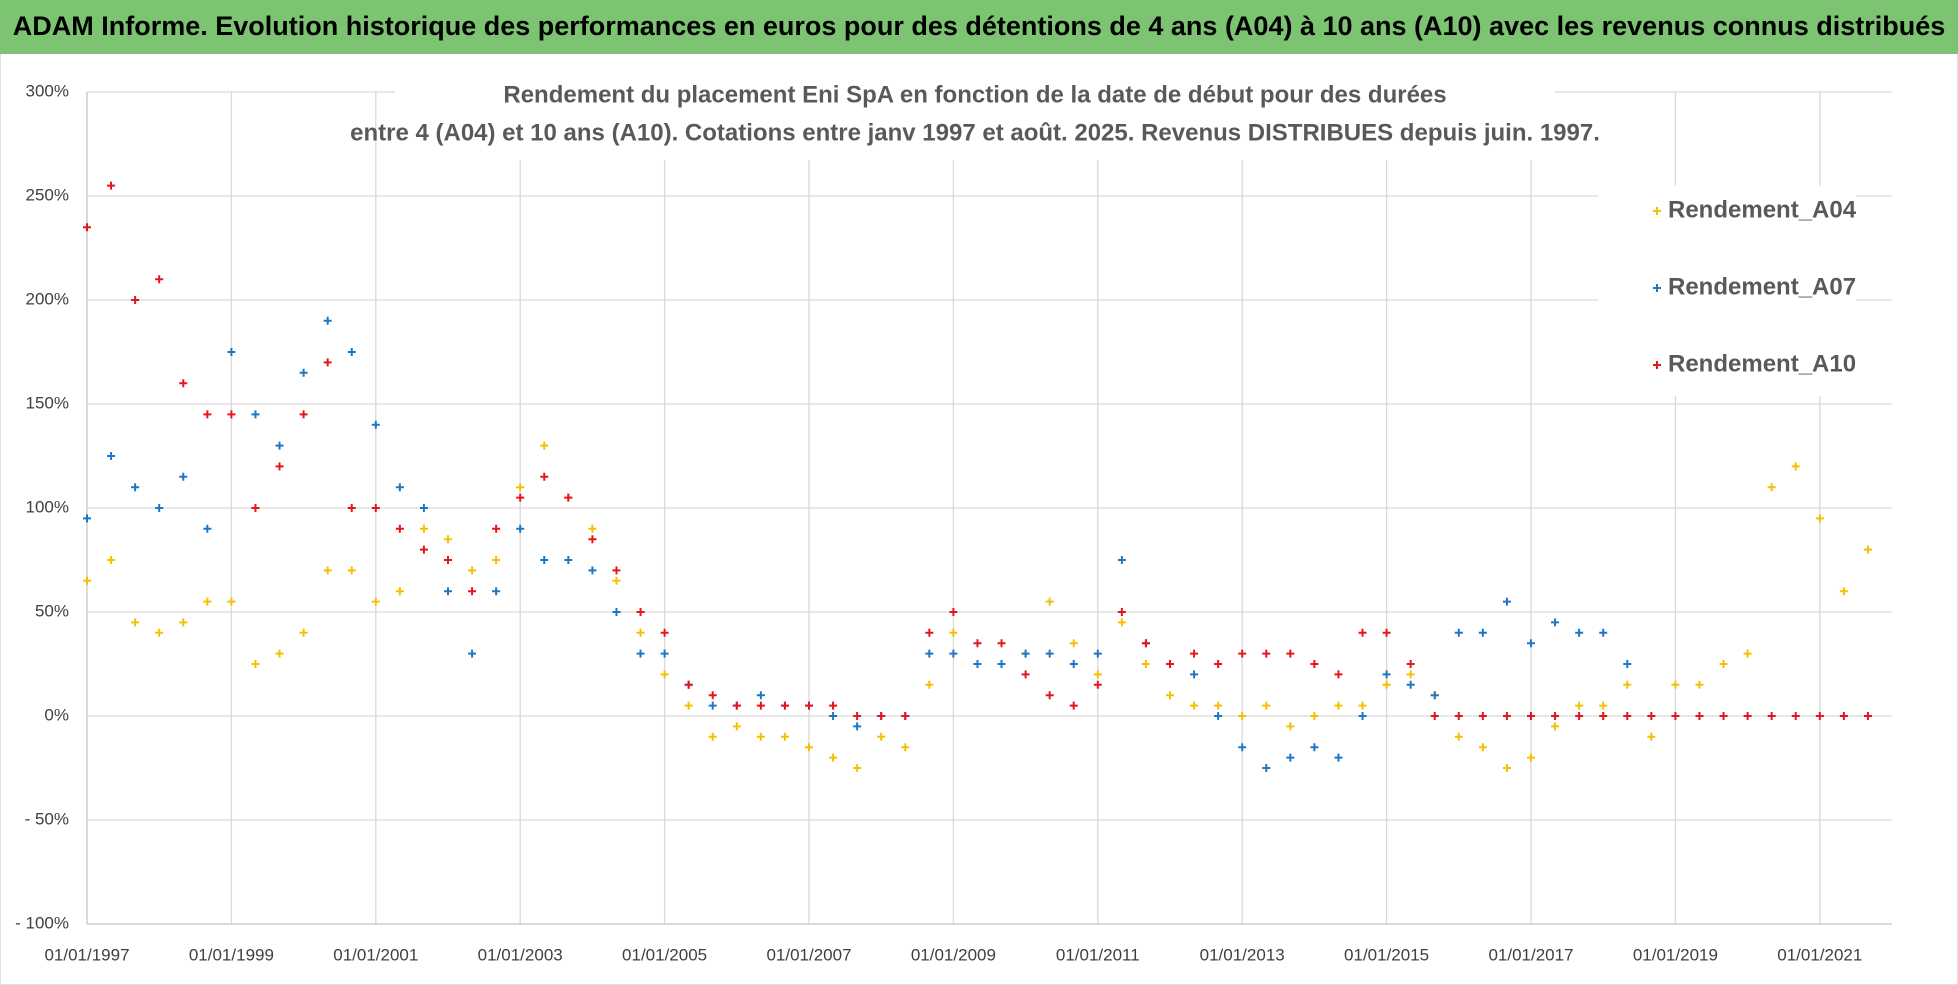 The image size is (1958, 985). I want to click on x-tick-label: 01/01/2017, so click(1530, 954).